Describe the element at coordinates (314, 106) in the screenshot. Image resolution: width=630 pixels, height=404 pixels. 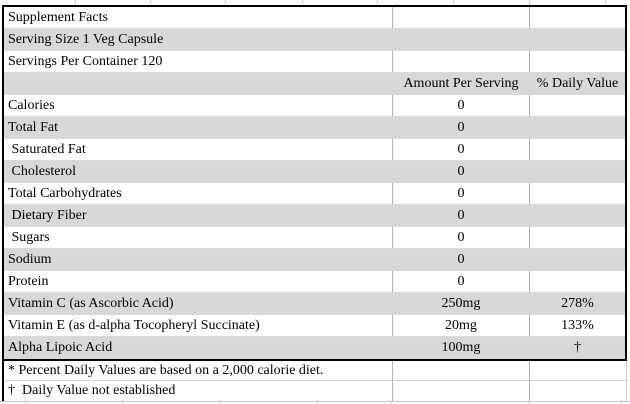
I see `table-row-calories: Calories 0` at that location.